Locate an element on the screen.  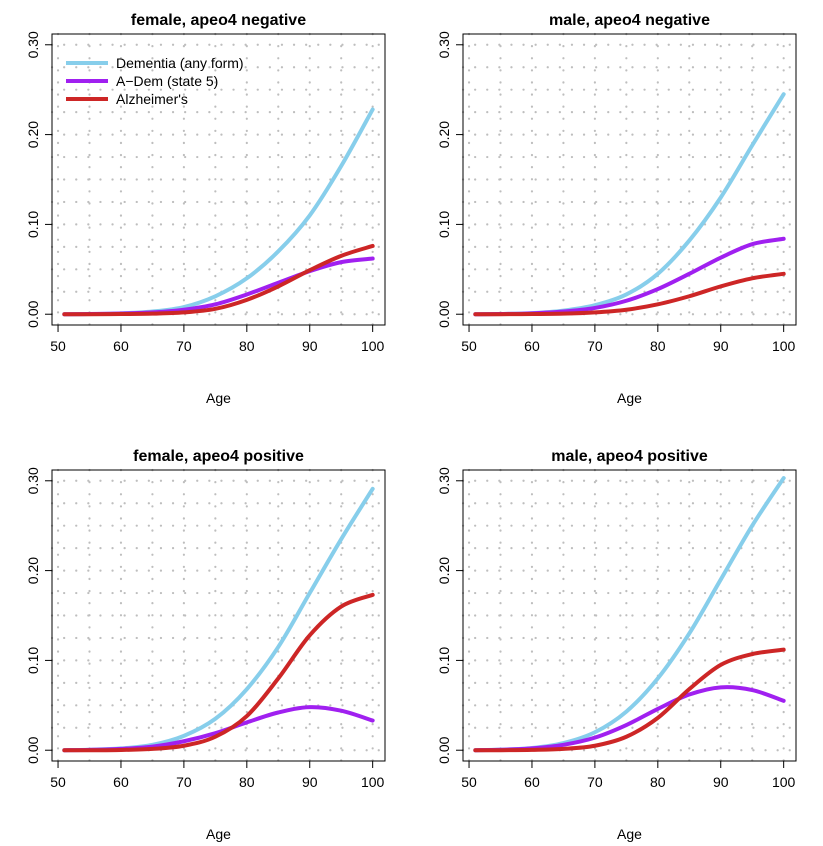
panel-title: male, apeo4 negative is located at coordinates (629, 20).